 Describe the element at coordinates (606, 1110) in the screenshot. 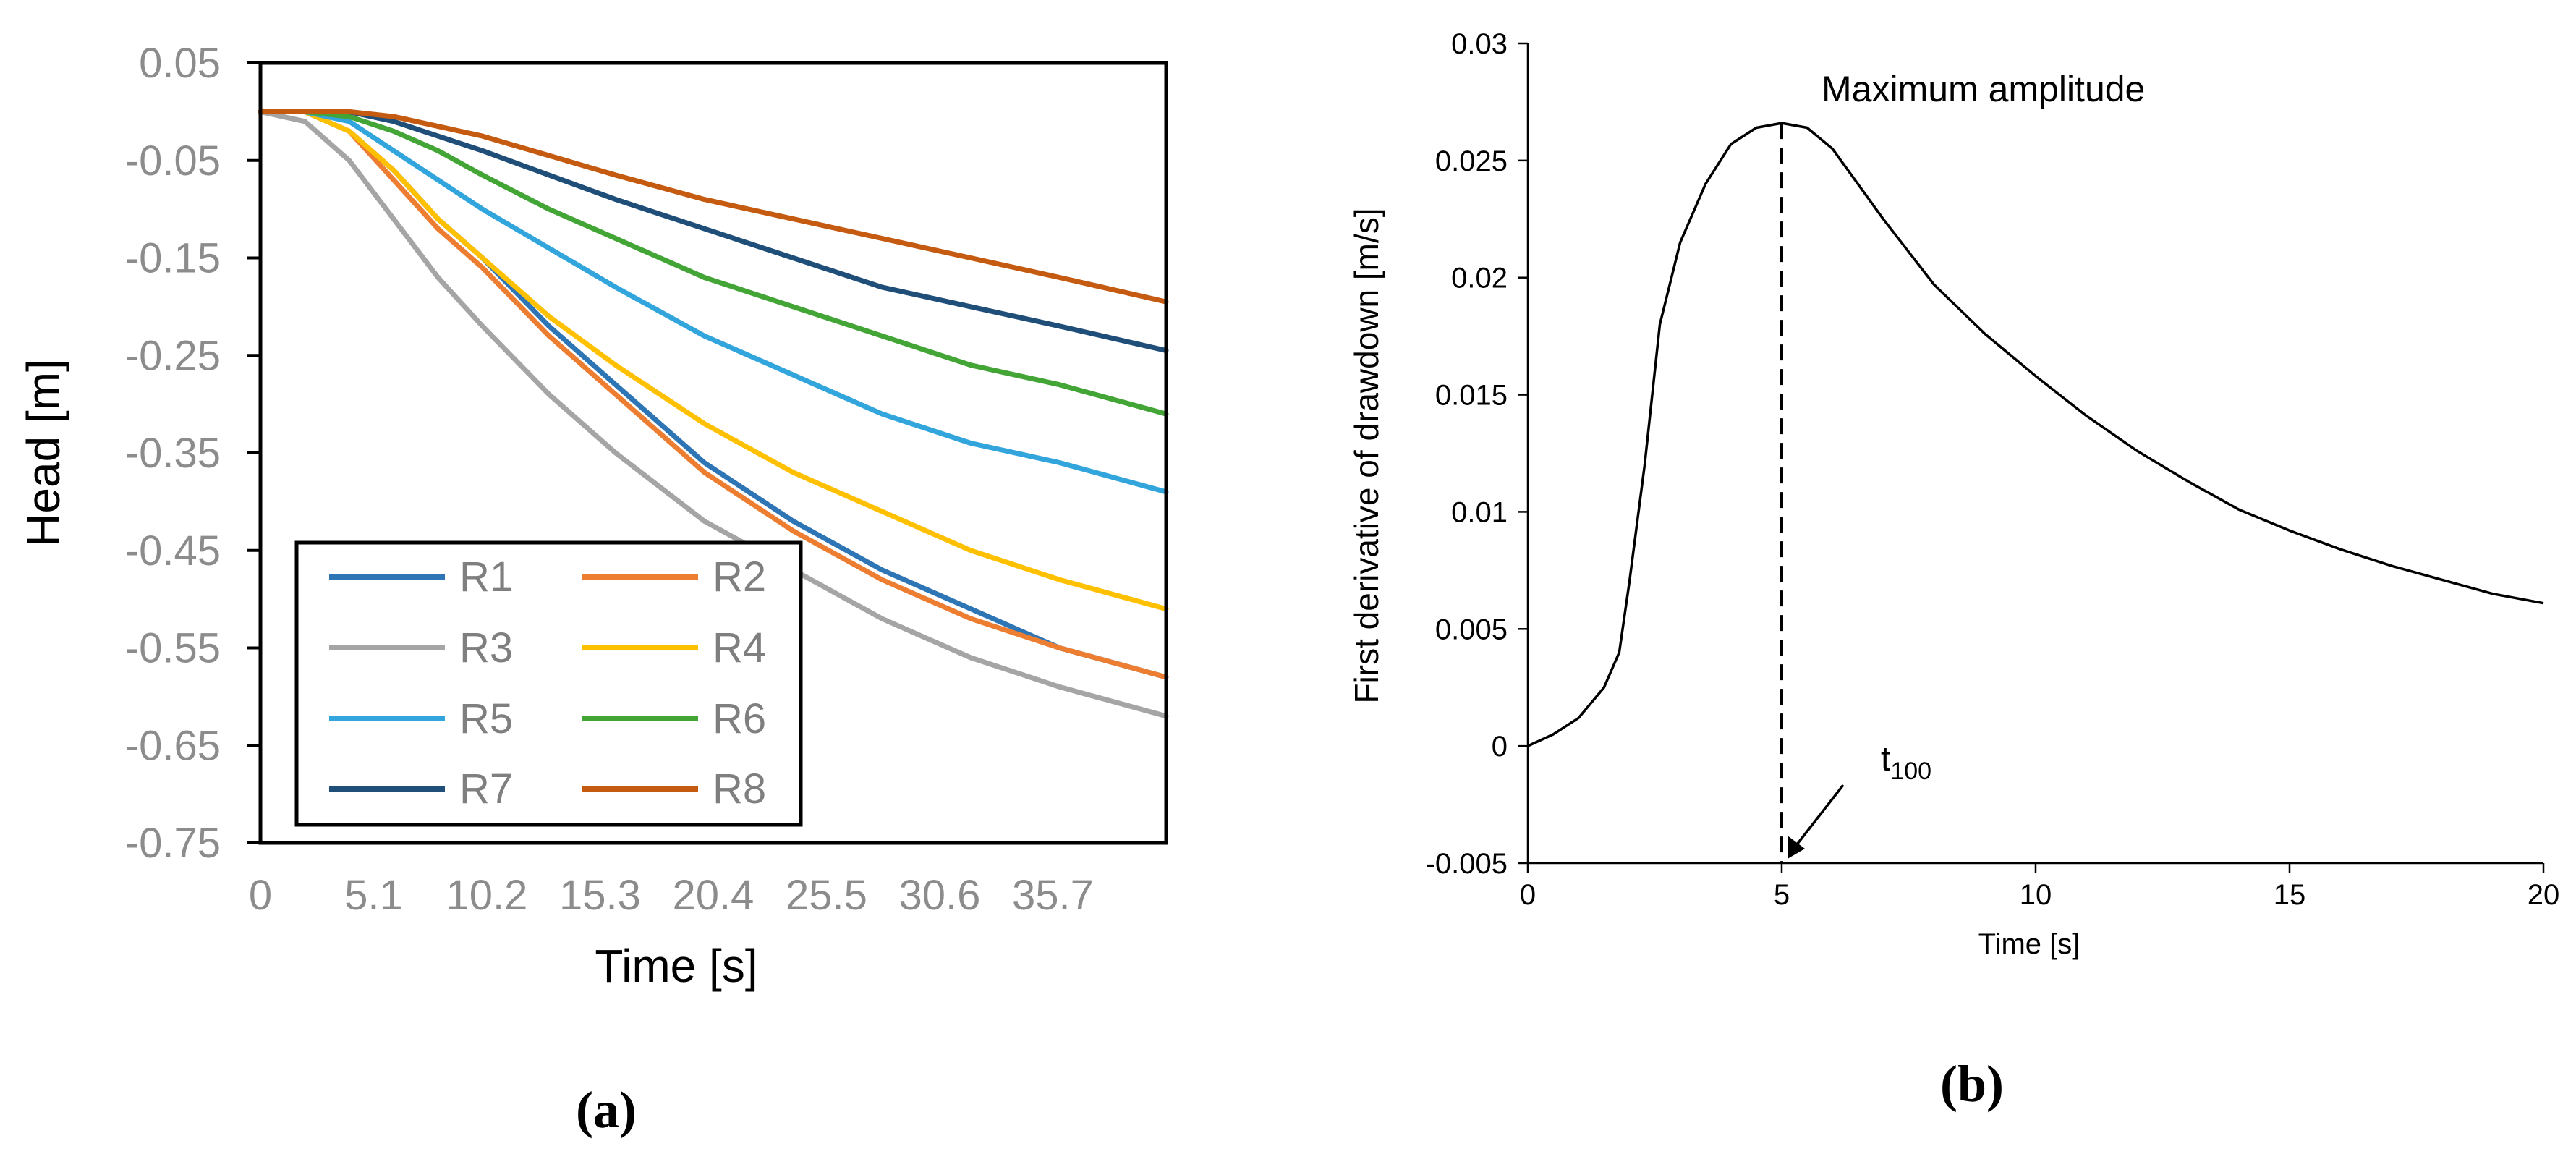

I see `panel-a-caption: (a)` at that location.